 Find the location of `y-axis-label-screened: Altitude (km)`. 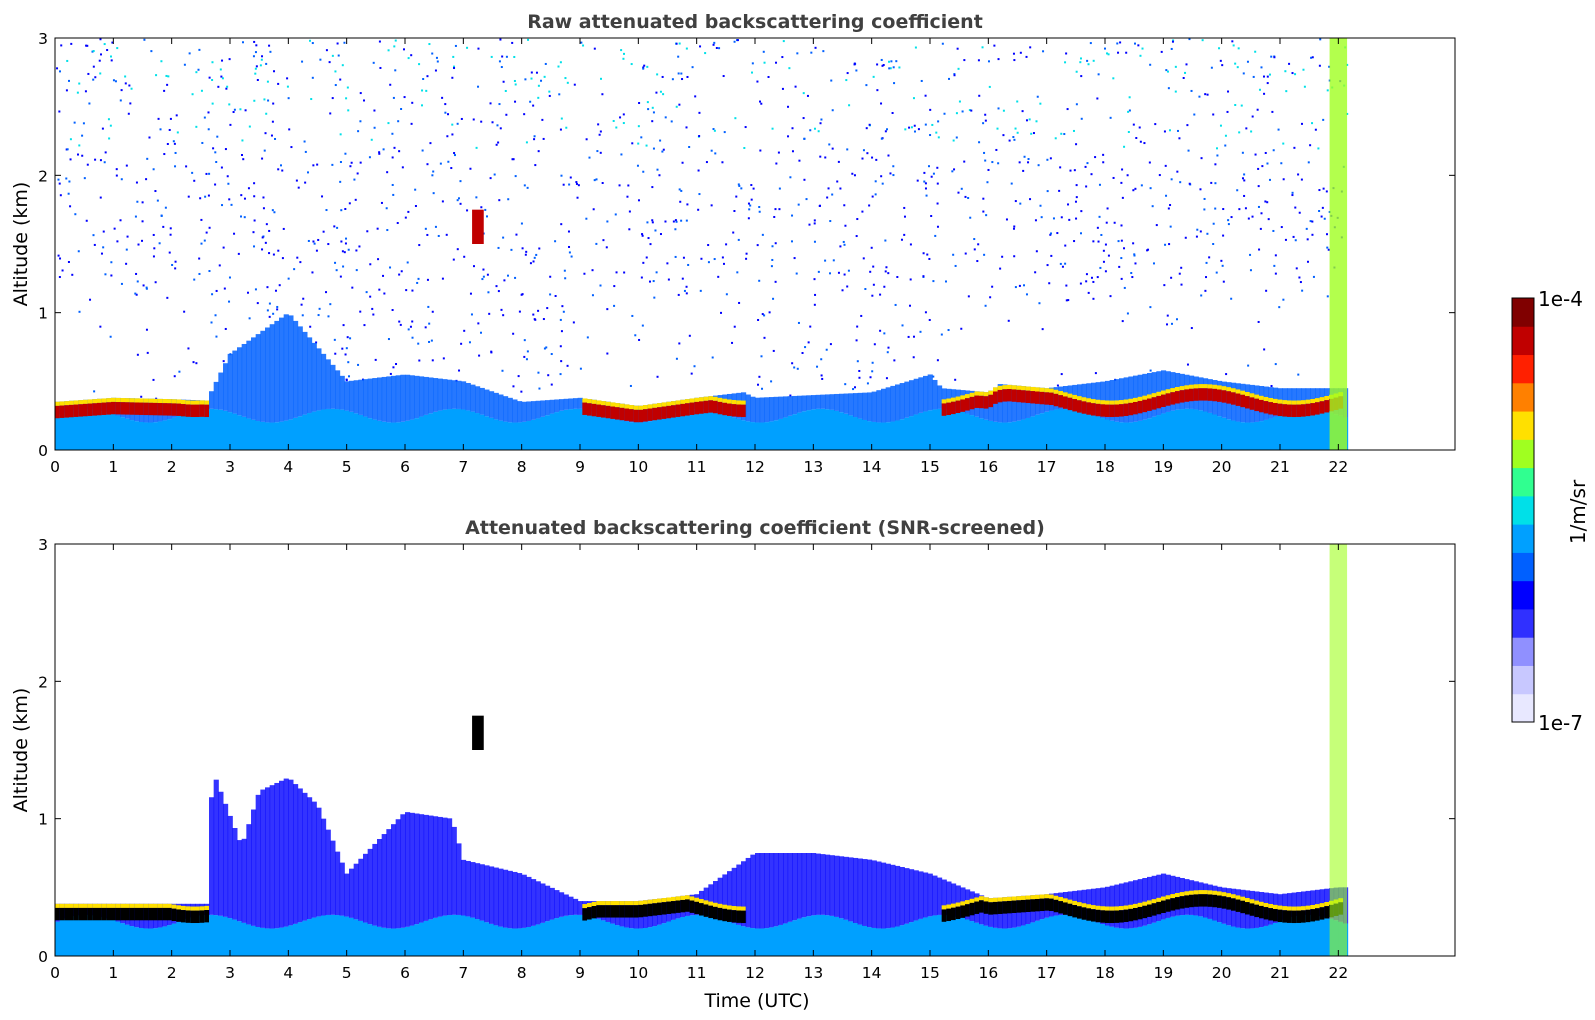

y-axis-label-screened: Altitude (km) is located at coordinates (21, 750).